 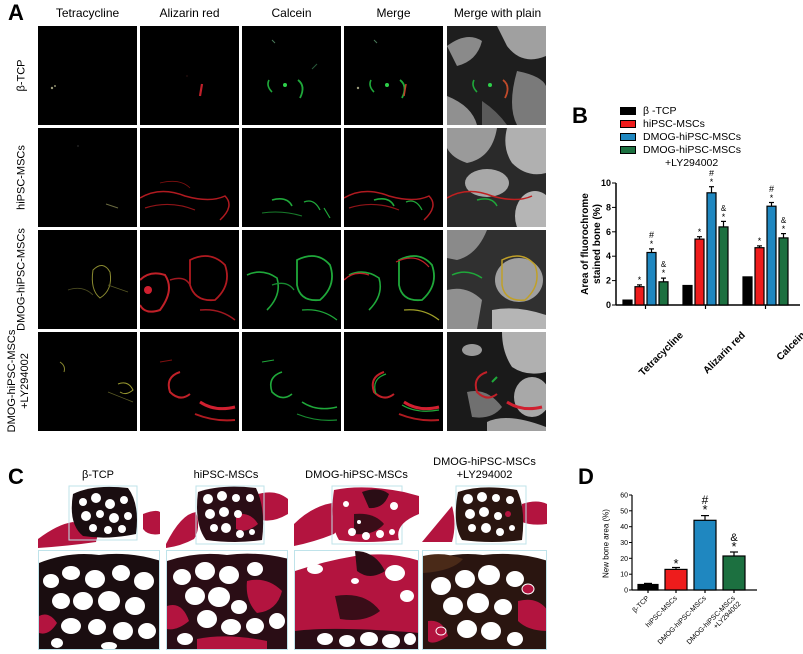 What do you see at coordinates (16, 12) in the screenshot?
I see `panel-a-letter: A` at bounding box center [16, 12].